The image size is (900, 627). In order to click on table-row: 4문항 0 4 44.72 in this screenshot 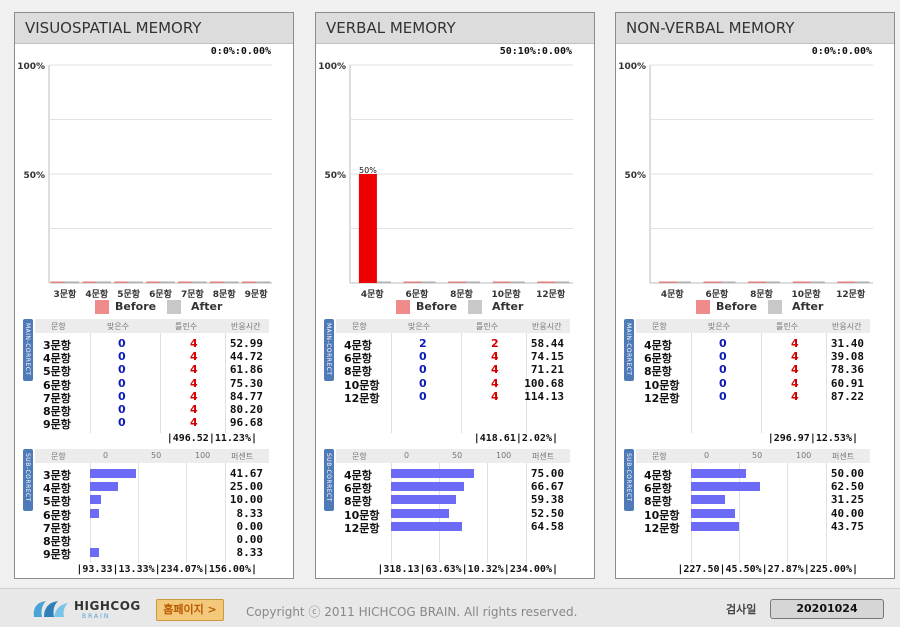, I will do `click(152, 358)`.